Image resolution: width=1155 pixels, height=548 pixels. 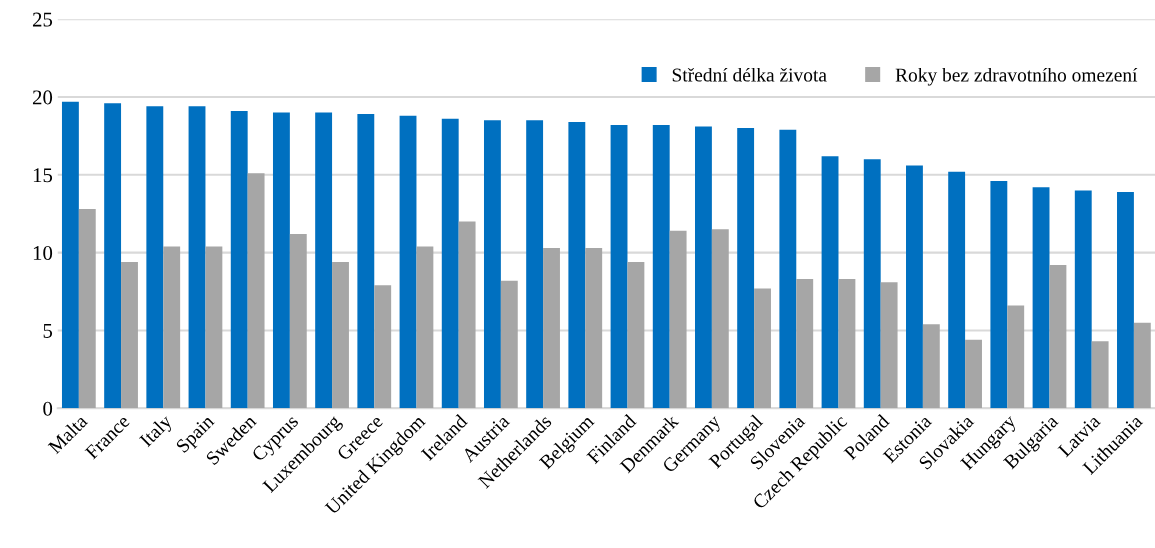 I want to click on x-tick-label: Italy, so click(x=157, y=432).